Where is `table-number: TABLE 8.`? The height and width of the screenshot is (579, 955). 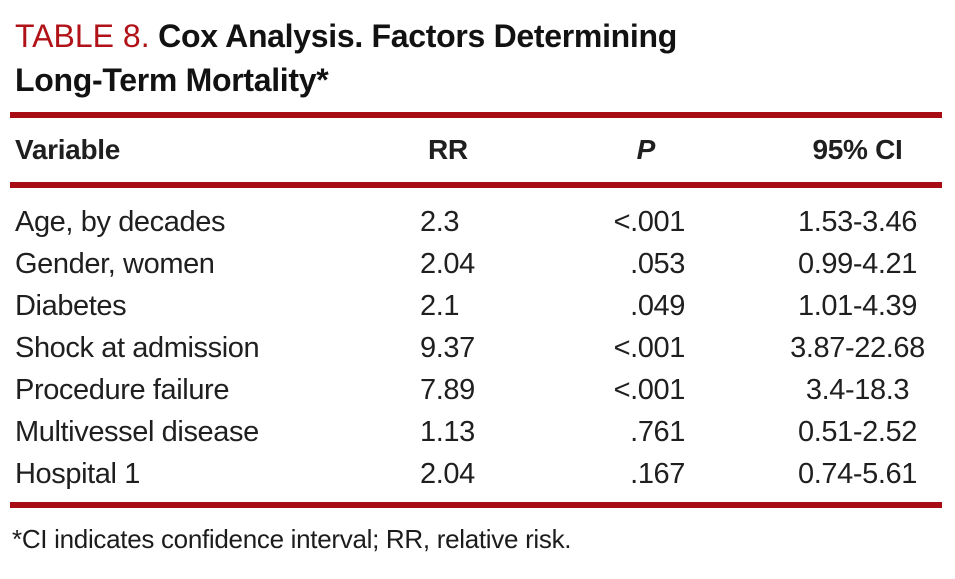
table-number: TABLE 8. is located at coordinates (82, 36).